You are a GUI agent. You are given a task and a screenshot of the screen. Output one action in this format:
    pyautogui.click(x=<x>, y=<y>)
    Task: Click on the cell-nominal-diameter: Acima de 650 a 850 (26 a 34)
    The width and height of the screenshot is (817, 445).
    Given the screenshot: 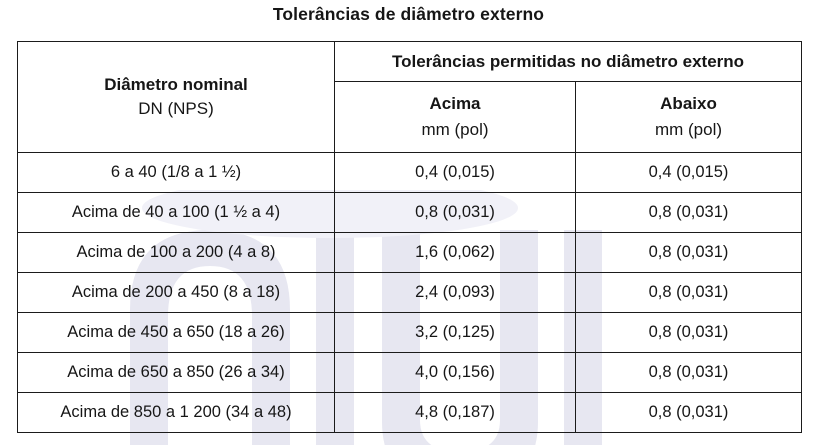 What is the action you would take?
    pyautogui.click(x=176, y=372)
    